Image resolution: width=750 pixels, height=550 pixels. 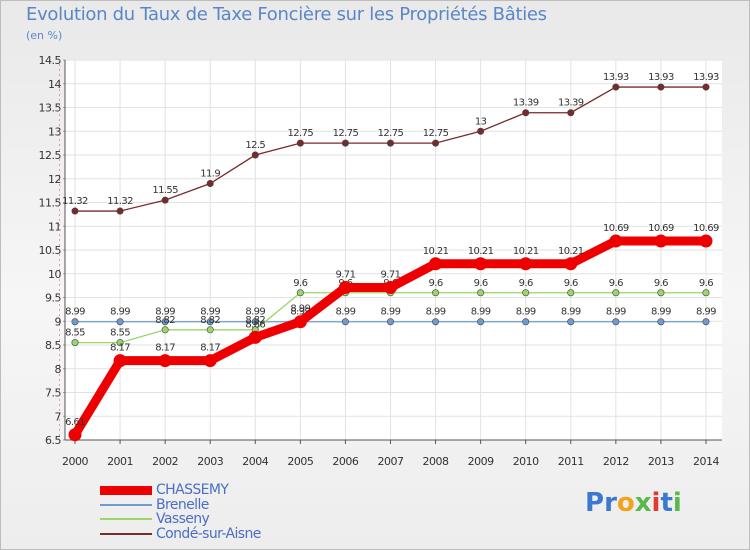 I want to click on brand-letter: P, so click(x=595, y=503).